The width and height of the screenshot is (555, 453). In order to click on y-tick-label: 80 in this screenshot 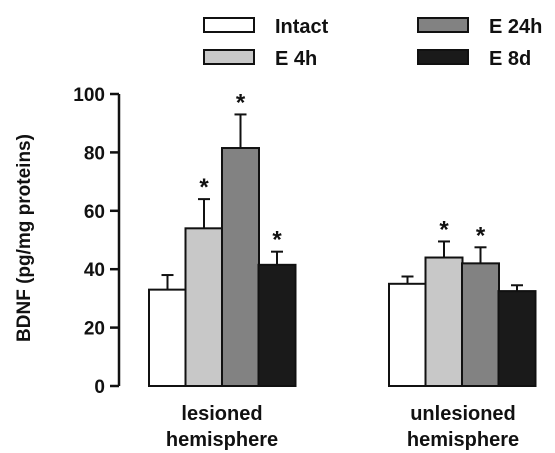, I will do `click(94, 153)`.